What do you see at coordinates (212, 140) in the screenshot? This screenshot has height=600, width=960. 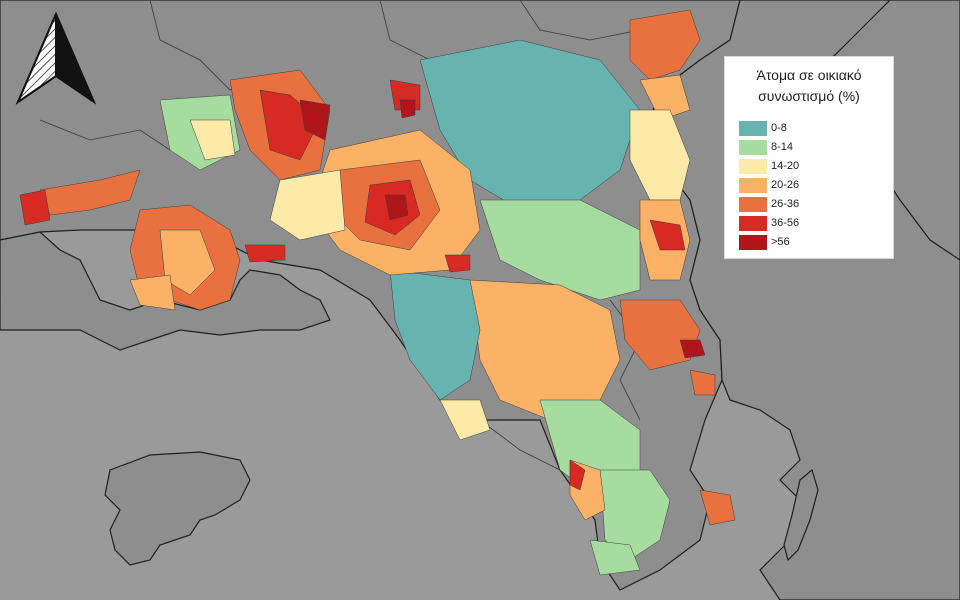 I see `north-west-inner` at bounding box center [212, 140].